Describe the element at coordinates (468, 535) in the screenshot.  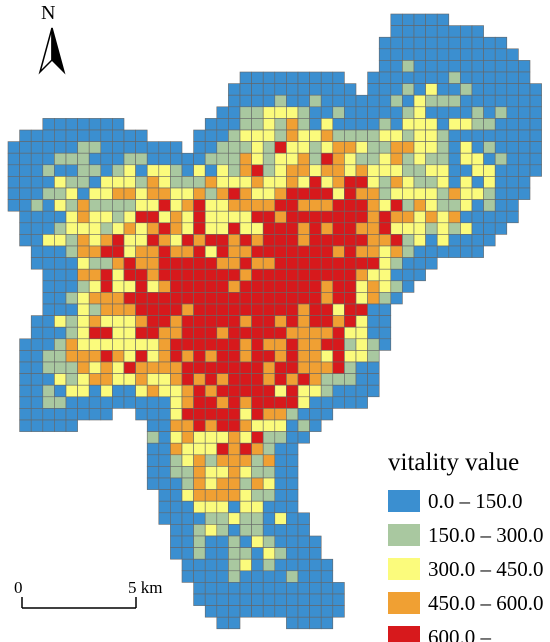
I see `legend-item: 150.0 – 300.0` at that location.